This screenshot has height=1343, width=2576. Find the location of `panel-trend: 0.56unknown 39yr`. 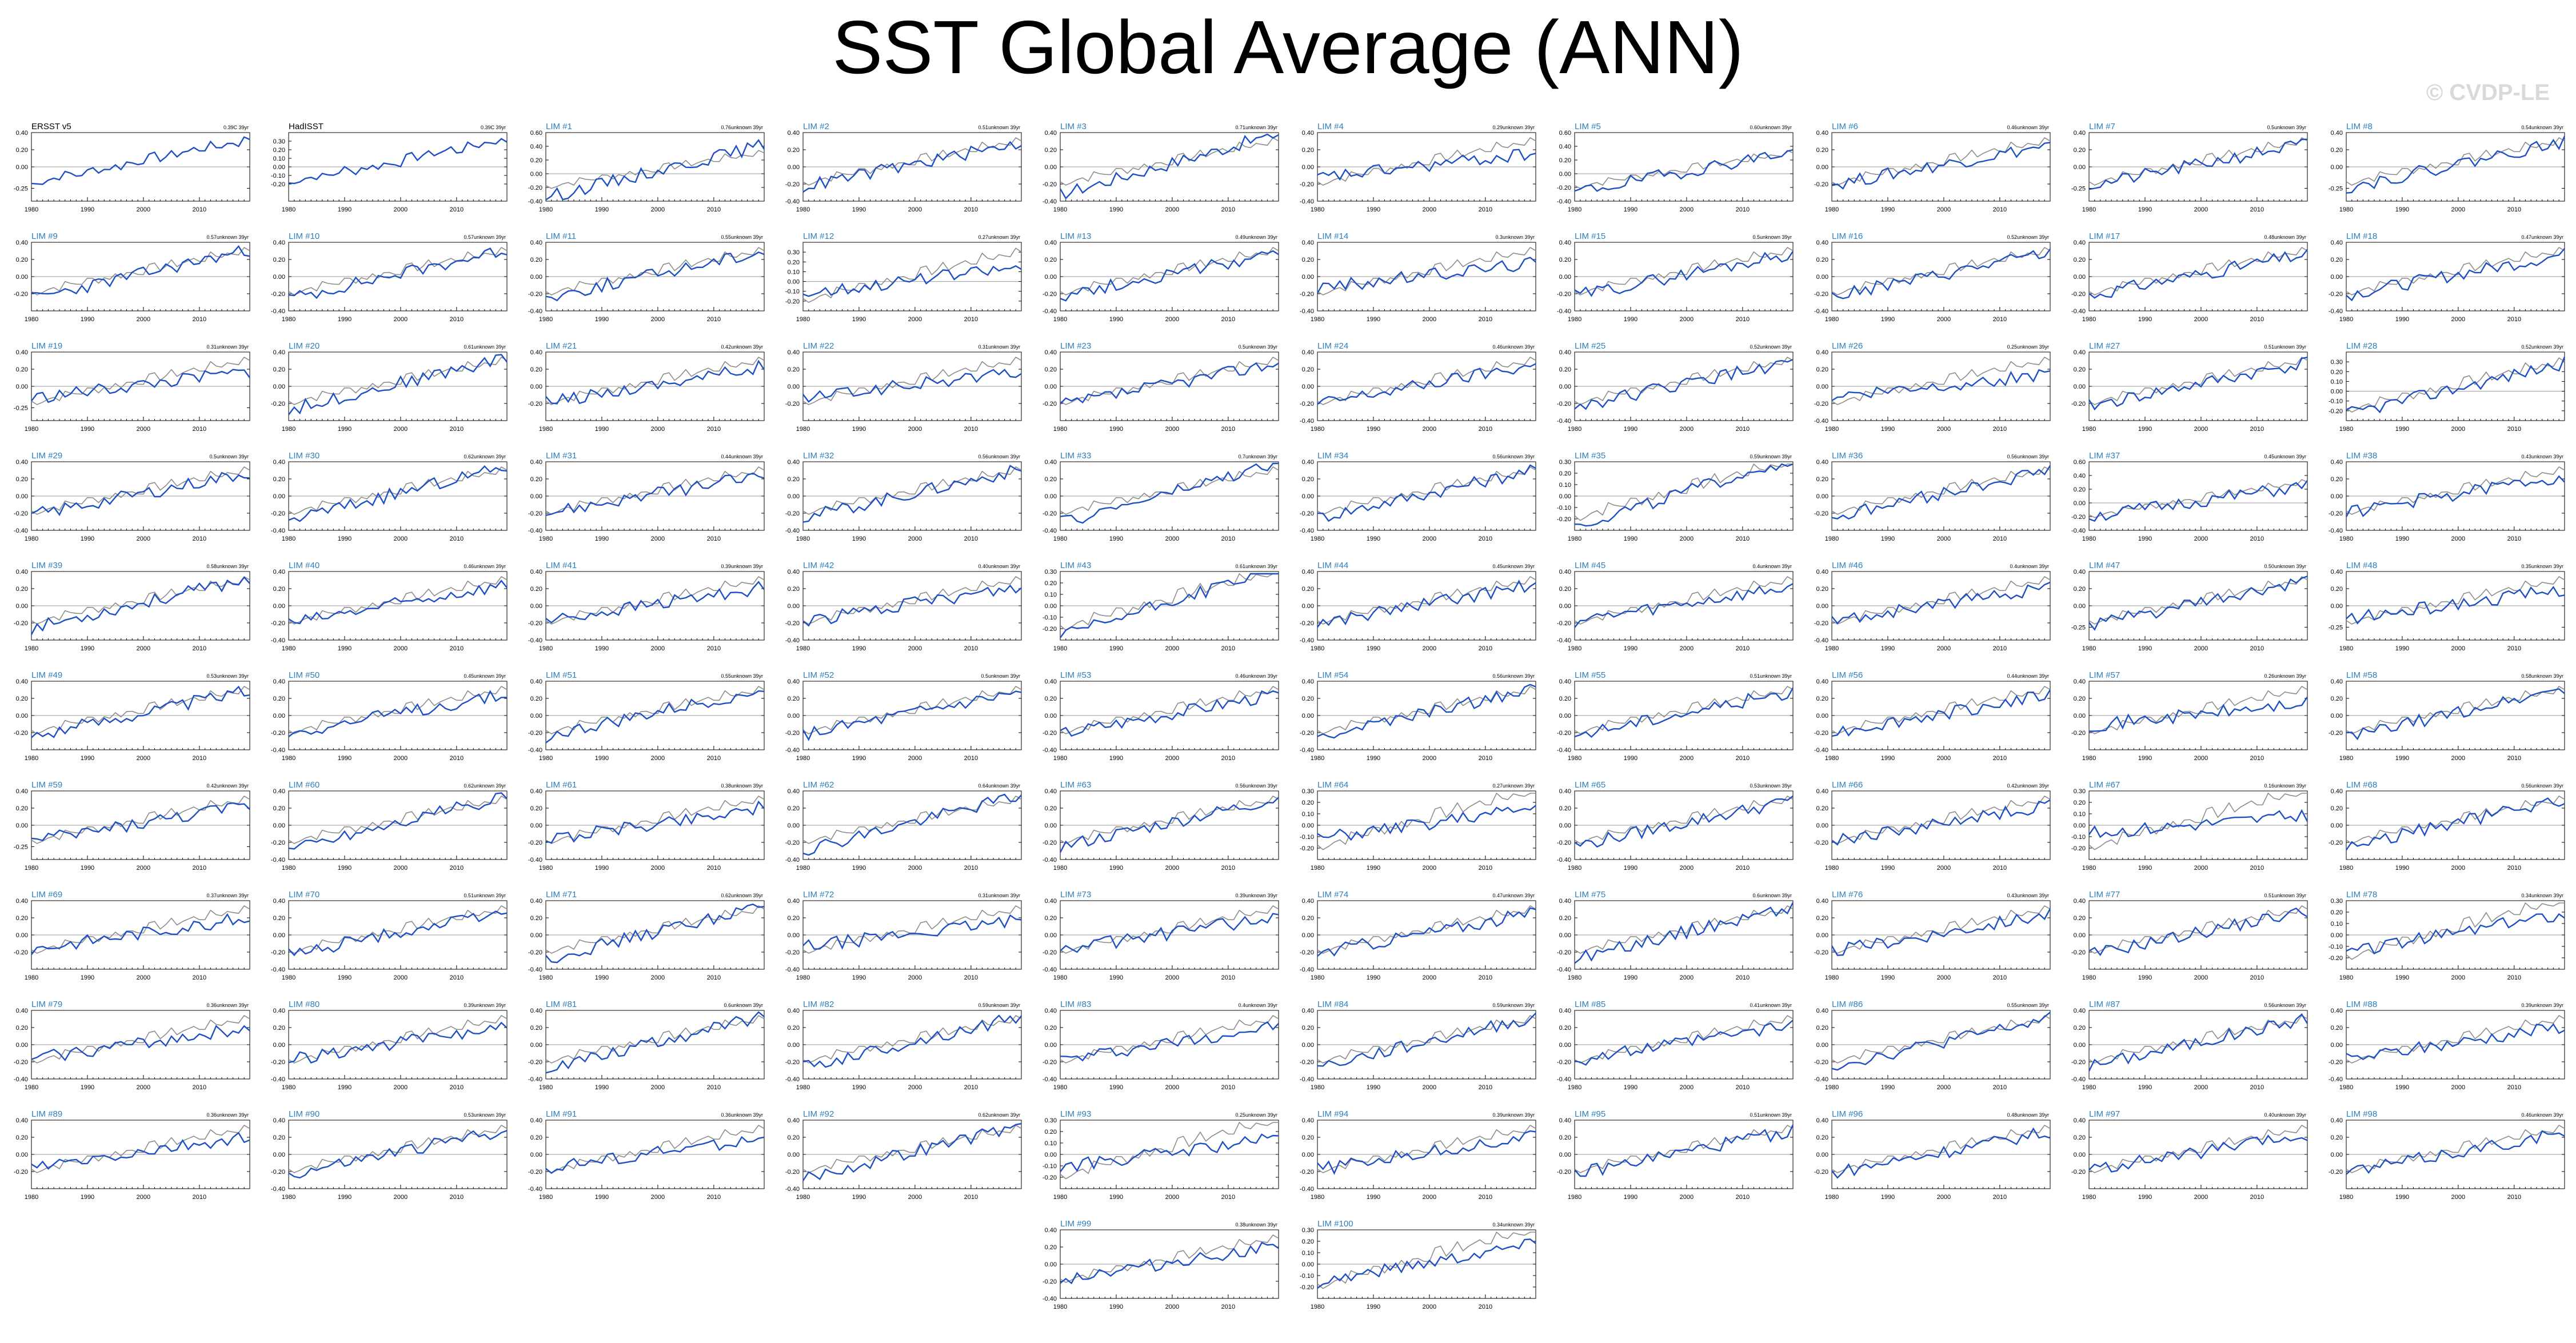

panel-trend: 0.56unknown 39yr is located at coordinates (1513, 676).